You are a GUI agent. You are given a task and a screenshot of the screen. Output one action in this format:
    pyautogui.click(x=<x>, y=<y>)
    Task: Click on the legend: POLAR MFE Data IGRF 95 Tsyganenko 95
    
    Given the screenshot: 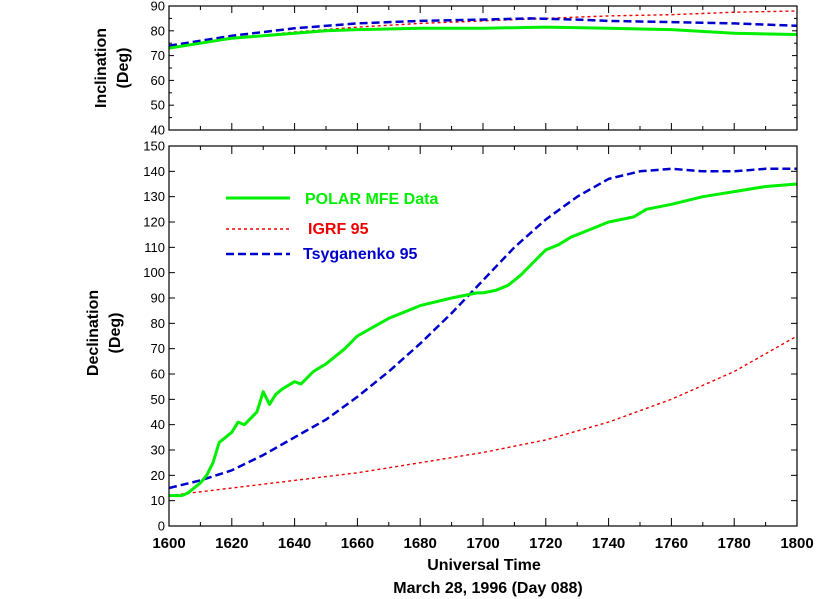 What is the action you would take?
    pyautogui.click(x=332, y=227)
    